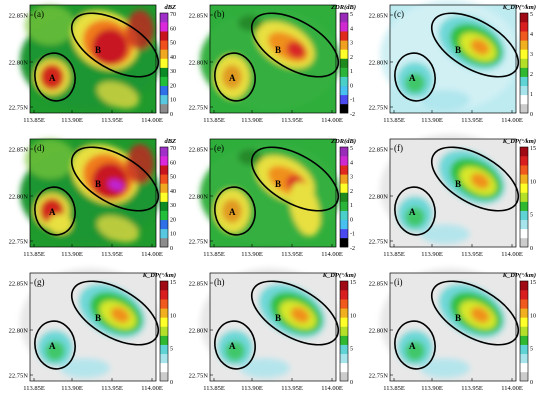 The image size is (550, 402). What do you see at coordinates (39, 14) in the screenshot?
I see `panel-letter: (a)` at bounding box center [39, 14].